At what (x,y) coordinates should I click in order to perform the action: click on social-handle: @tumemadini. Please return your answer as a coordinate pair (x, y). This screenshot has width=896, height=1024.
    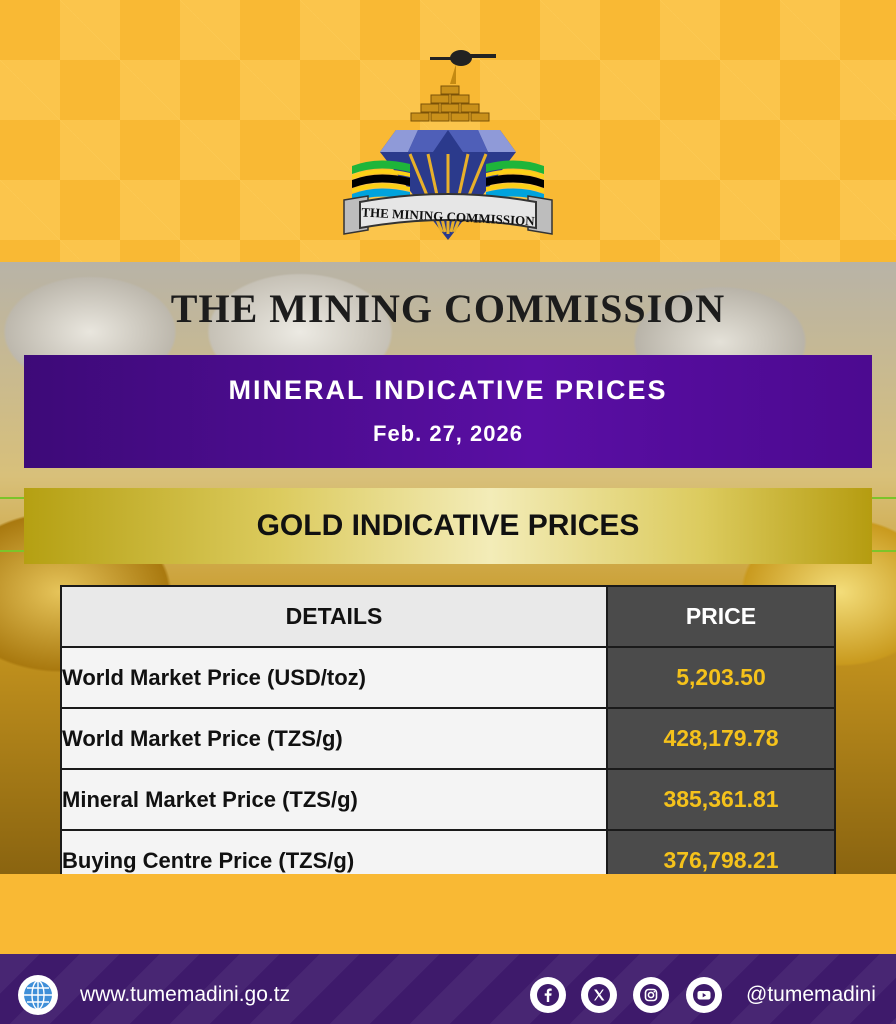
    Looking at the image, I should click on (811, 994).